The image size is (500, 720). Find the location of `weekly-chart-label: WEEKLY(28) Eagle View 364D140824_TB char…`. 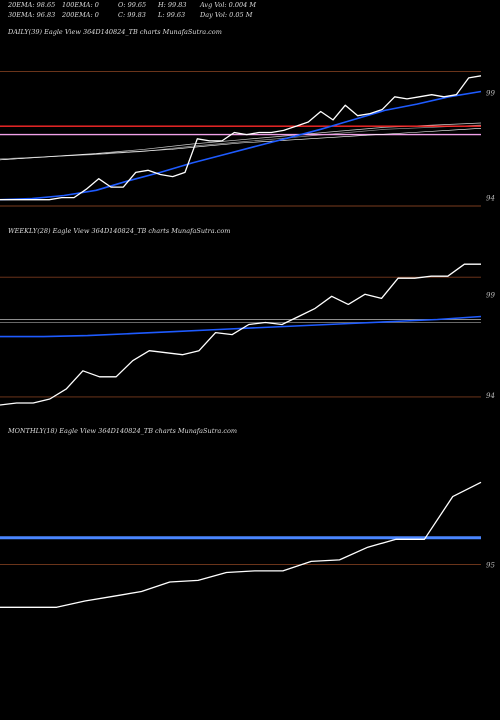

weekly-chart-label: WEEKLY(28) Eagle View 364D140824_TB char… is located at coordinates (119, 231).